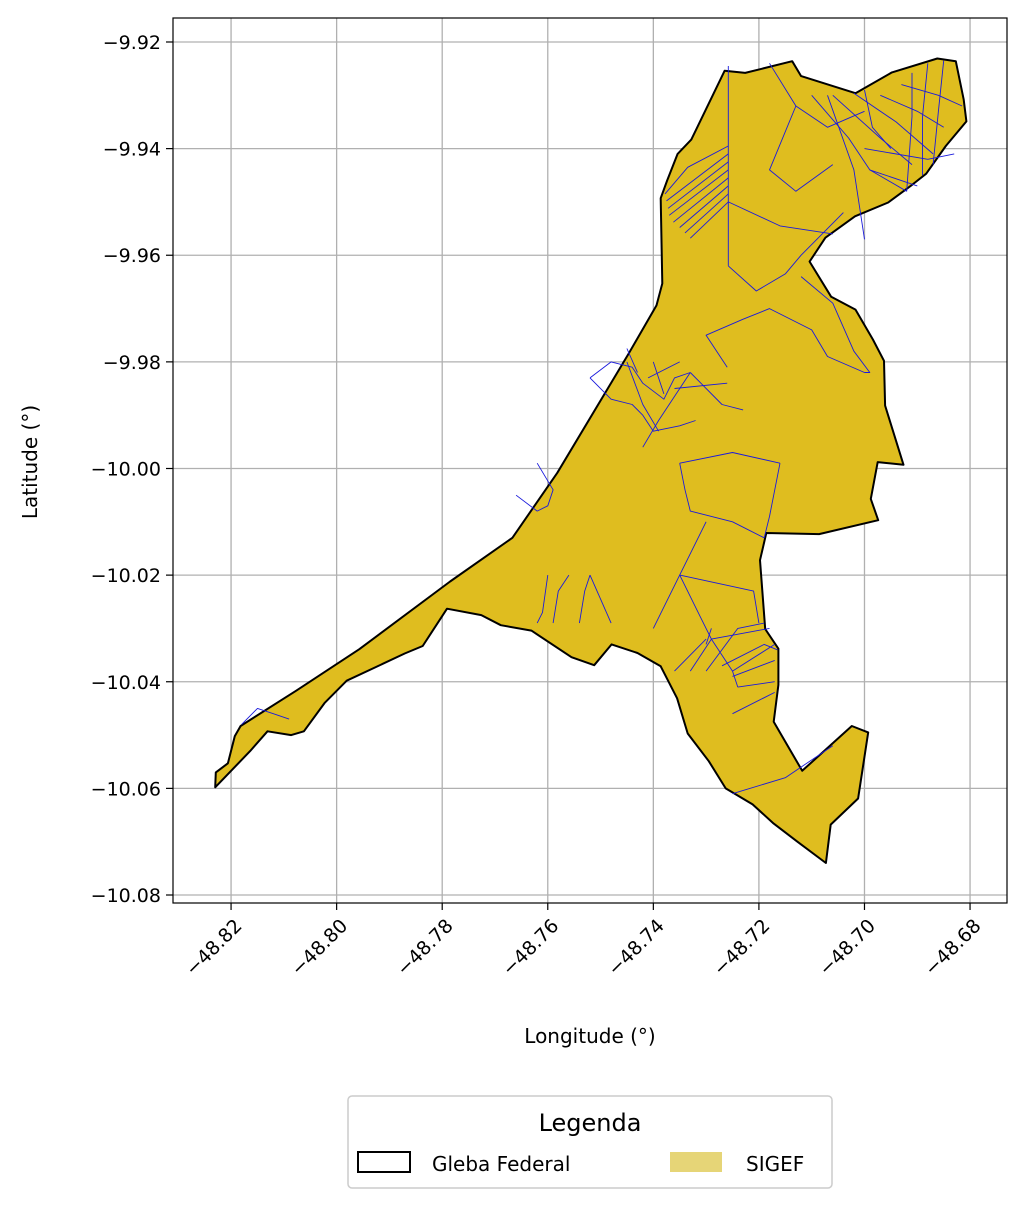 This screenshot has width=1030, height=1207. I want to click on y-axis-label: Latitude (°), so click(30, 462).